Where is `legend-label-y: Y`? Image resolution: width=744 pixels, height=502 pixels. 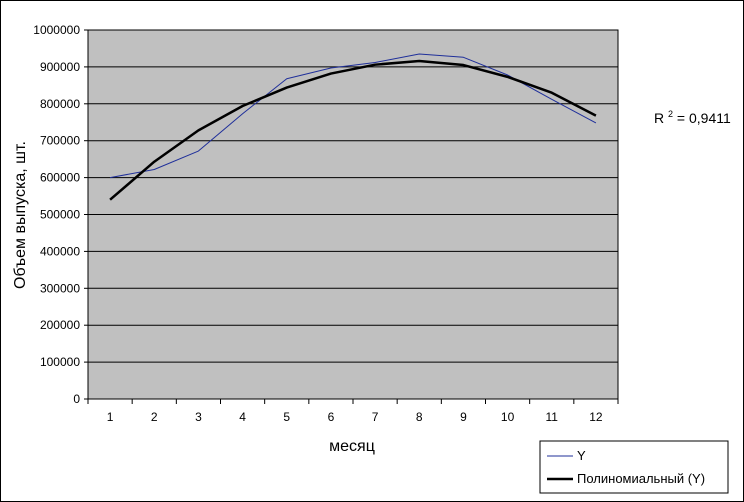
legend-label-y: Y is located at coordinates (581, 455).